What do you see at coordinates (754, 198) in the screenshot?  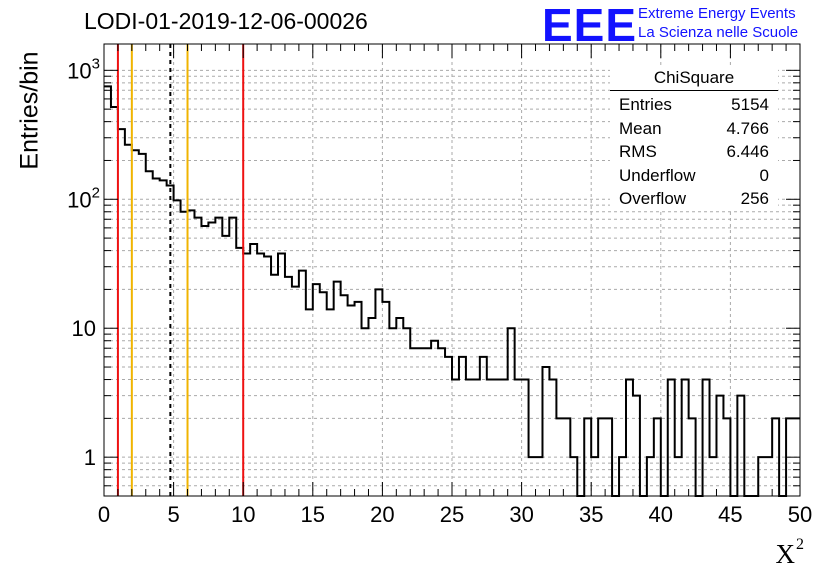 I see `stats-value: 256` at bounding box center [754, 198].